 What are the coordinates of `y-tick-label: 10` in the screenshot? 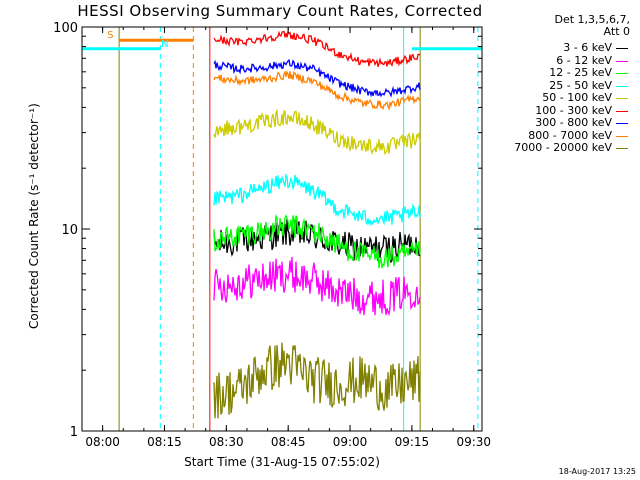 It's located at (69, 230).